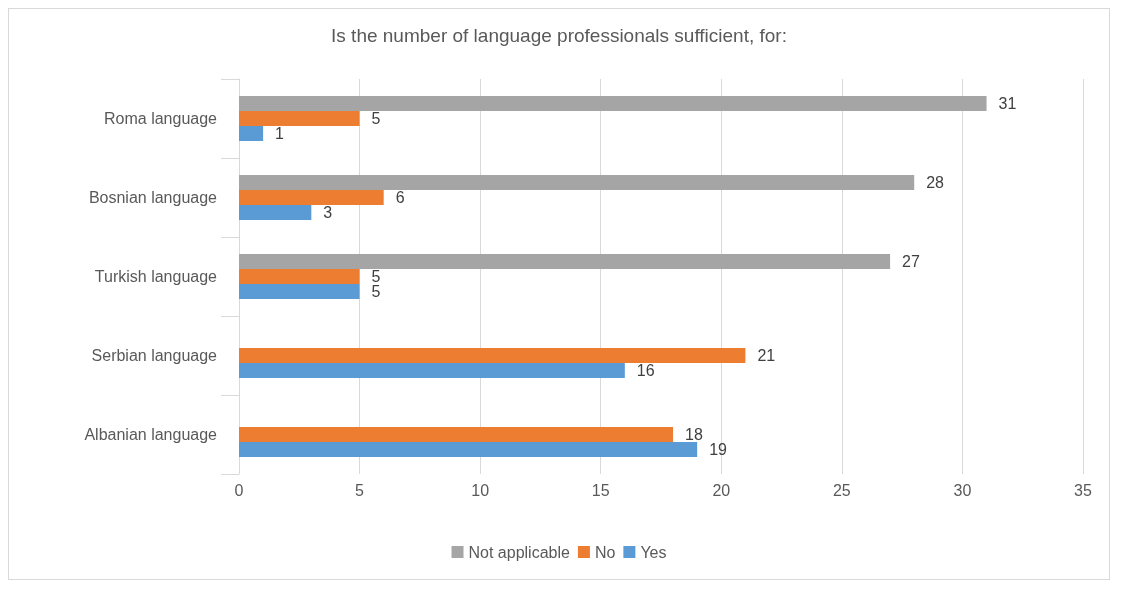 This screenshot has width=1123, height=589. I want to click on legend-label: Not applicable, so click(519, 552).